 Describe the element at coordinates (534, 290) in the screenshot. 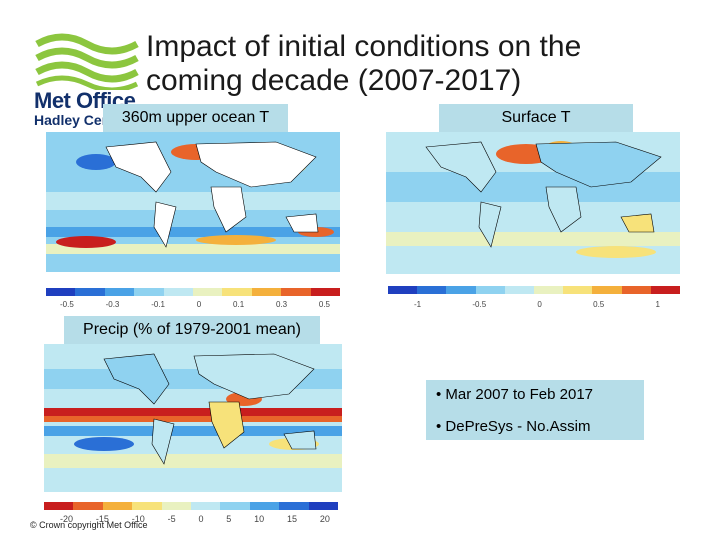

I see `surface-colorbar` at that location.